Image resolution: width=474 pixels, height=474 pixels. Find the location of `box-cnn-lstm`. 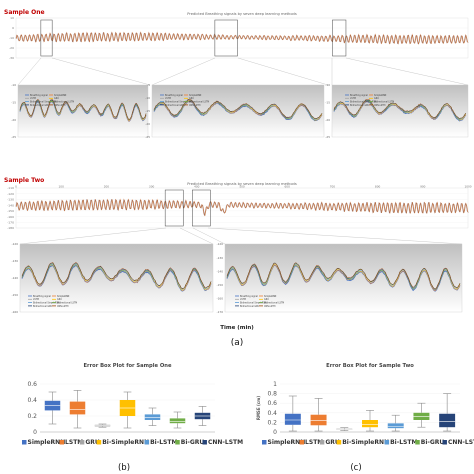

box-cnn-lstm is located at coordinates (447, 420).